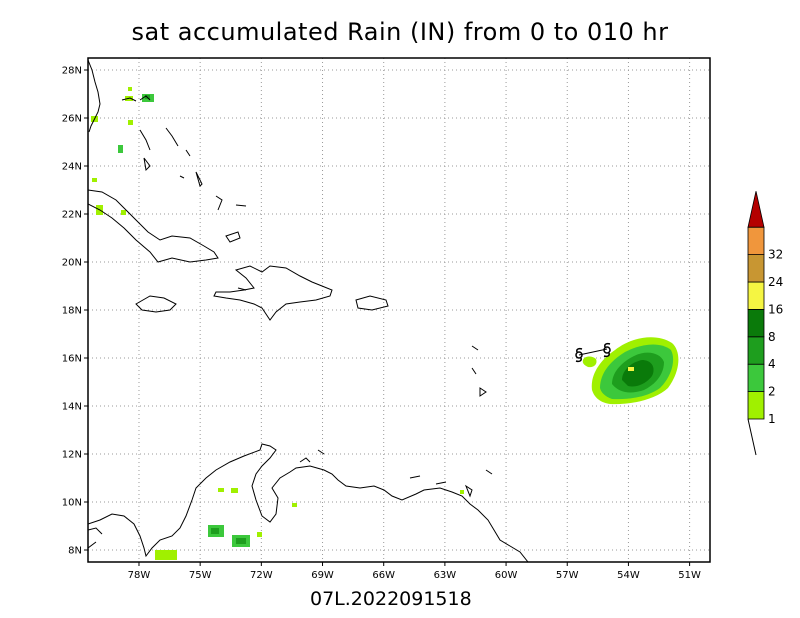 Image resolution: width=800 pixels, height=618 pixels. What do you see at coordinates (775, 255) in the screenshot?
I see `colorbar-label: 32` at bounding box center [775, 255].